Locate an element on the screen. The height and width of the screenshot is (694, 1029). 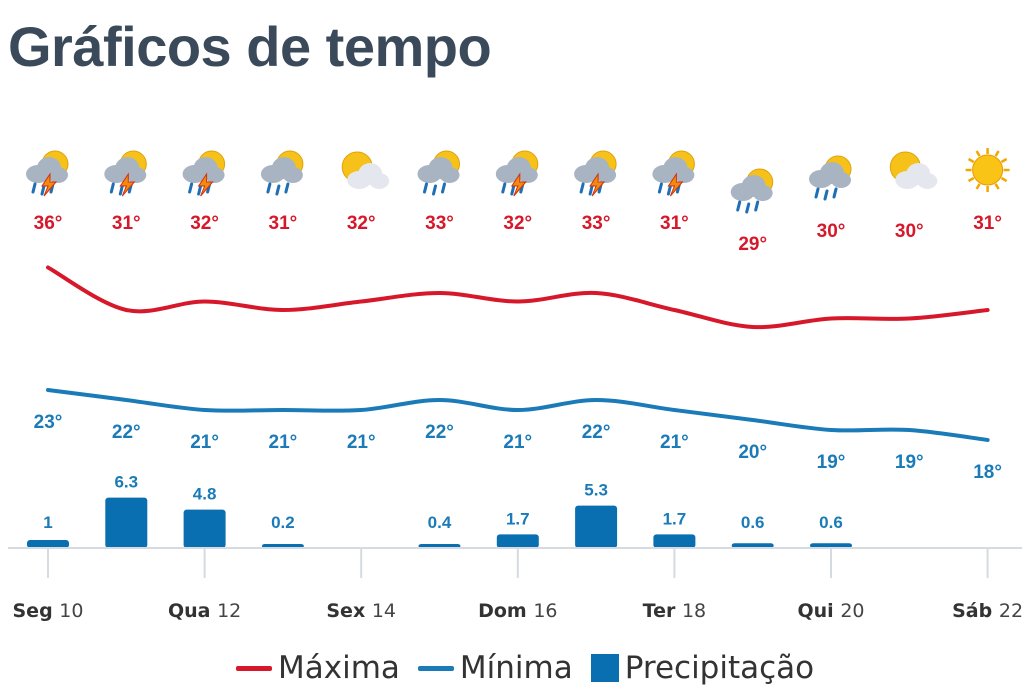
min-temp-label: 18° is located at coordinates (987, 472).